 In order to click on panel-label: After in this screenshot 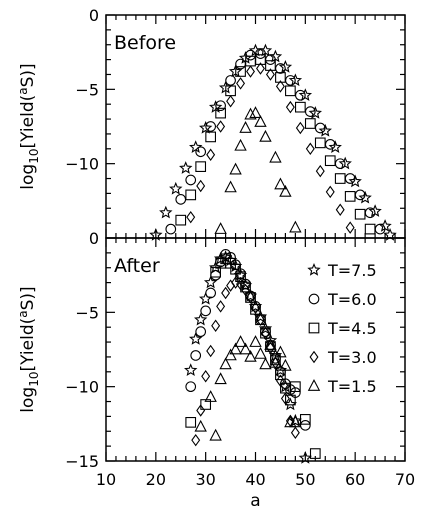, I will do `click(137, 266)`.